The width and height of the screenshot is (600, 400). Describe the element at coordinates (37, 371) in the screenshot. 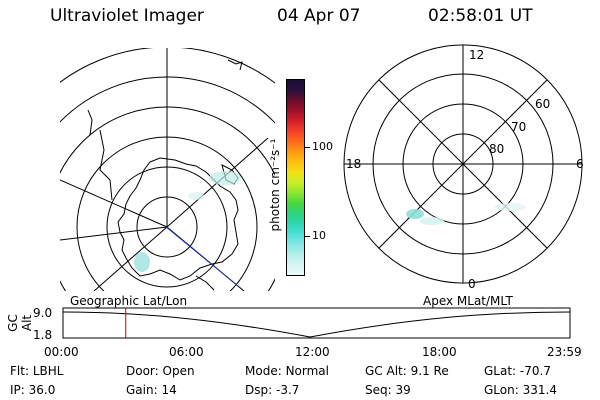

I see `info-filter: Flt: LBHL` at that location.